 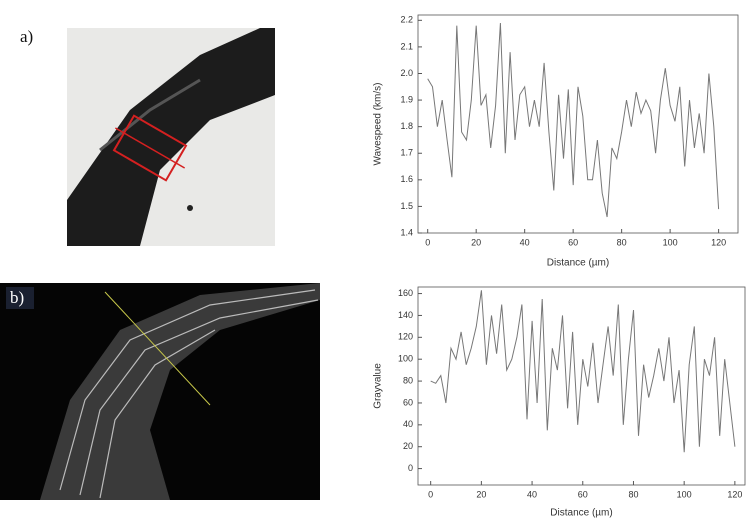 What do you see at coordinates (405, 359) in the screenshot?
I see `y-tick-label: 100` at bounding box center [405, 359].